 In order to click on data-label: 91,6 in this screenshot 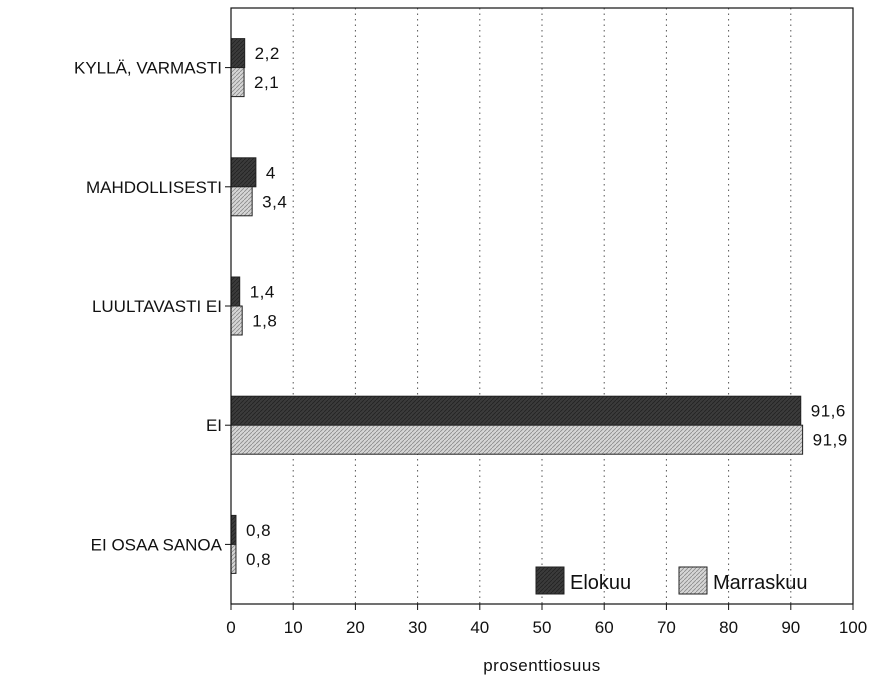, I will do `click(828, 411)`.